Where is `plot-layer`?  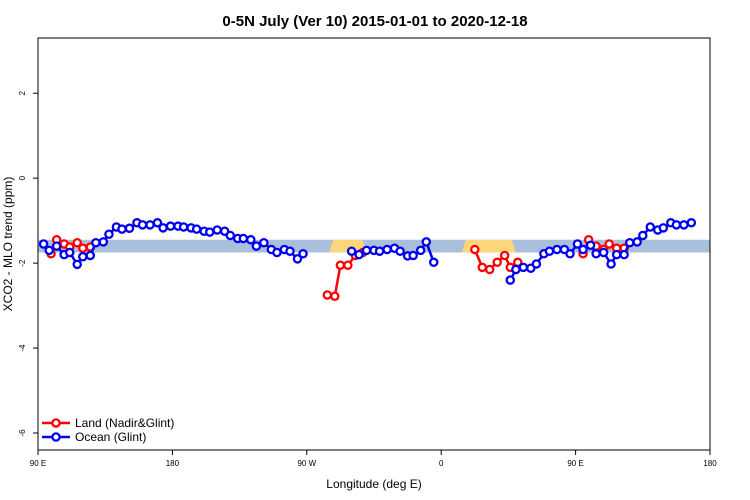
plot-layer is located at coordinates (374, 259).